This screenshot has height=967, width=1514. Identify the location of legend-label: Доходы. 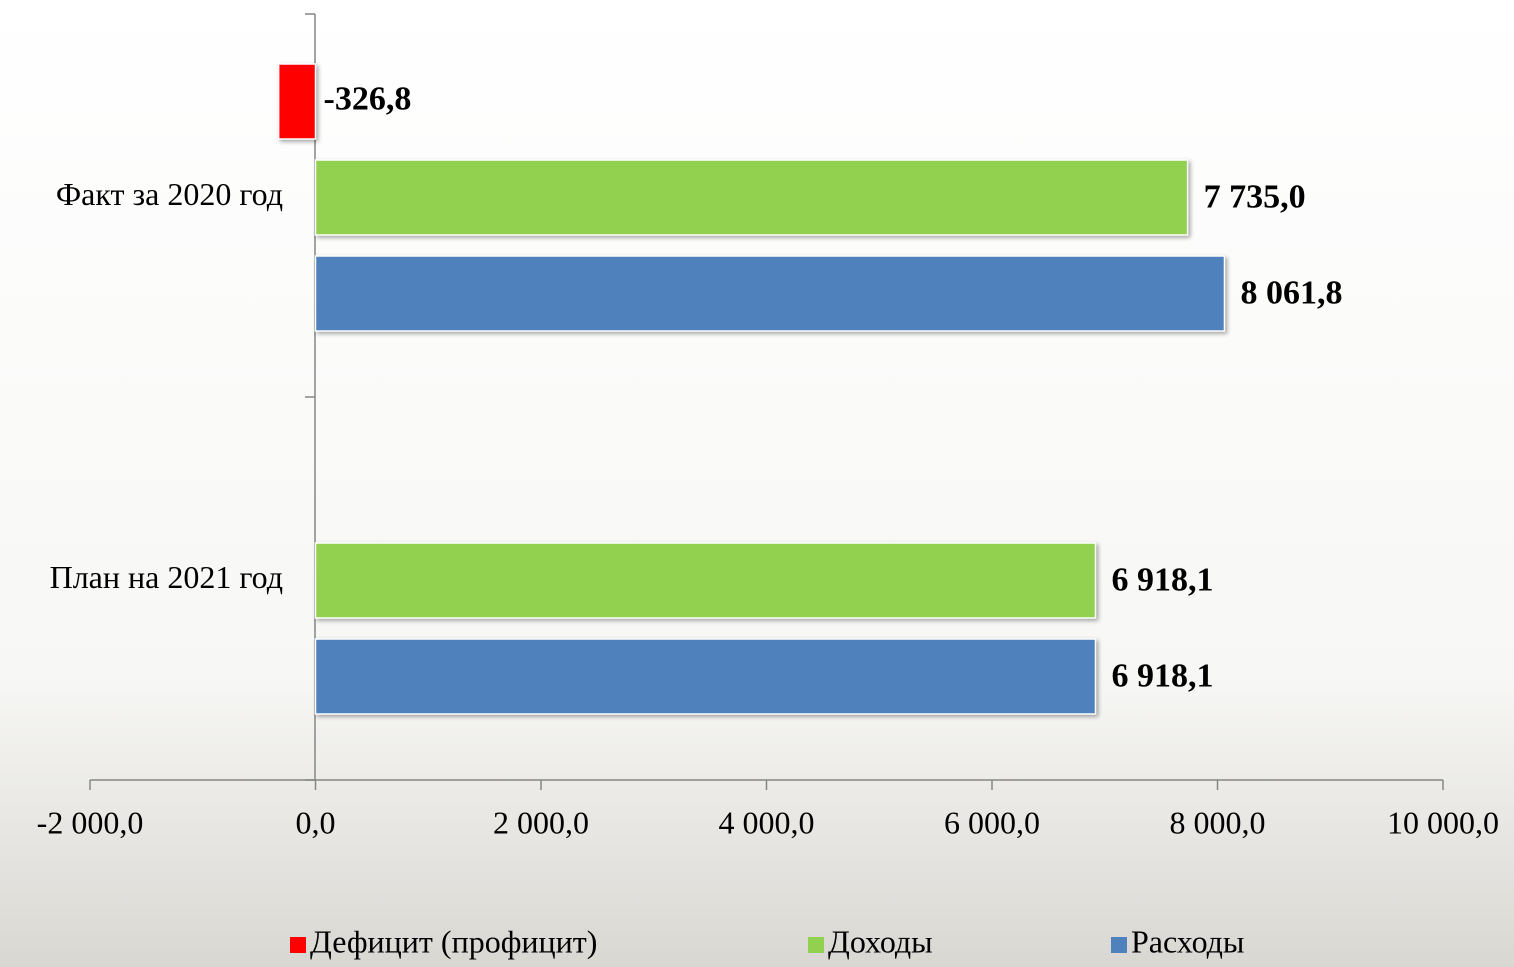
(880, 941).